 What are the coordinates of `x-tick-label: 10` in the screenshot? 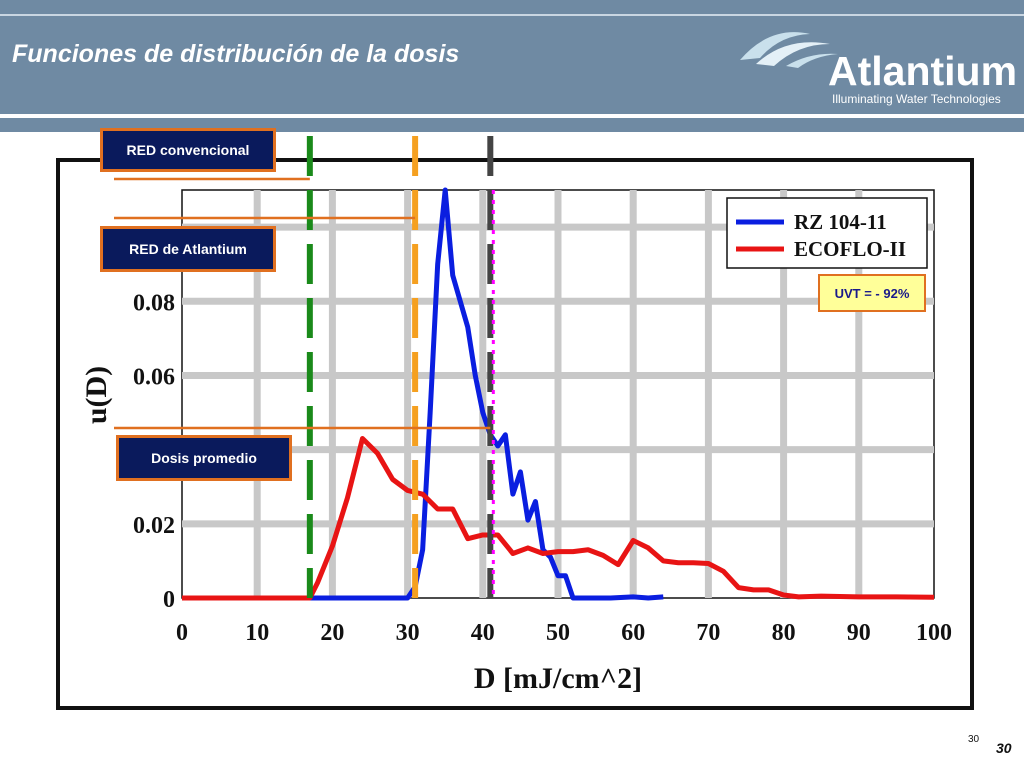 It's located at (257, 633).